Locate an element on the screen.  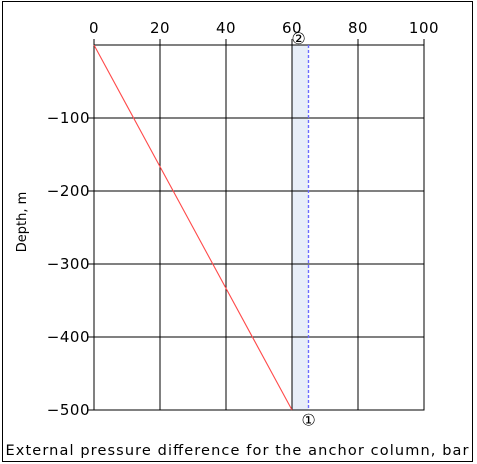
x-tick-label: 0 is located at coordinates (94, 28).